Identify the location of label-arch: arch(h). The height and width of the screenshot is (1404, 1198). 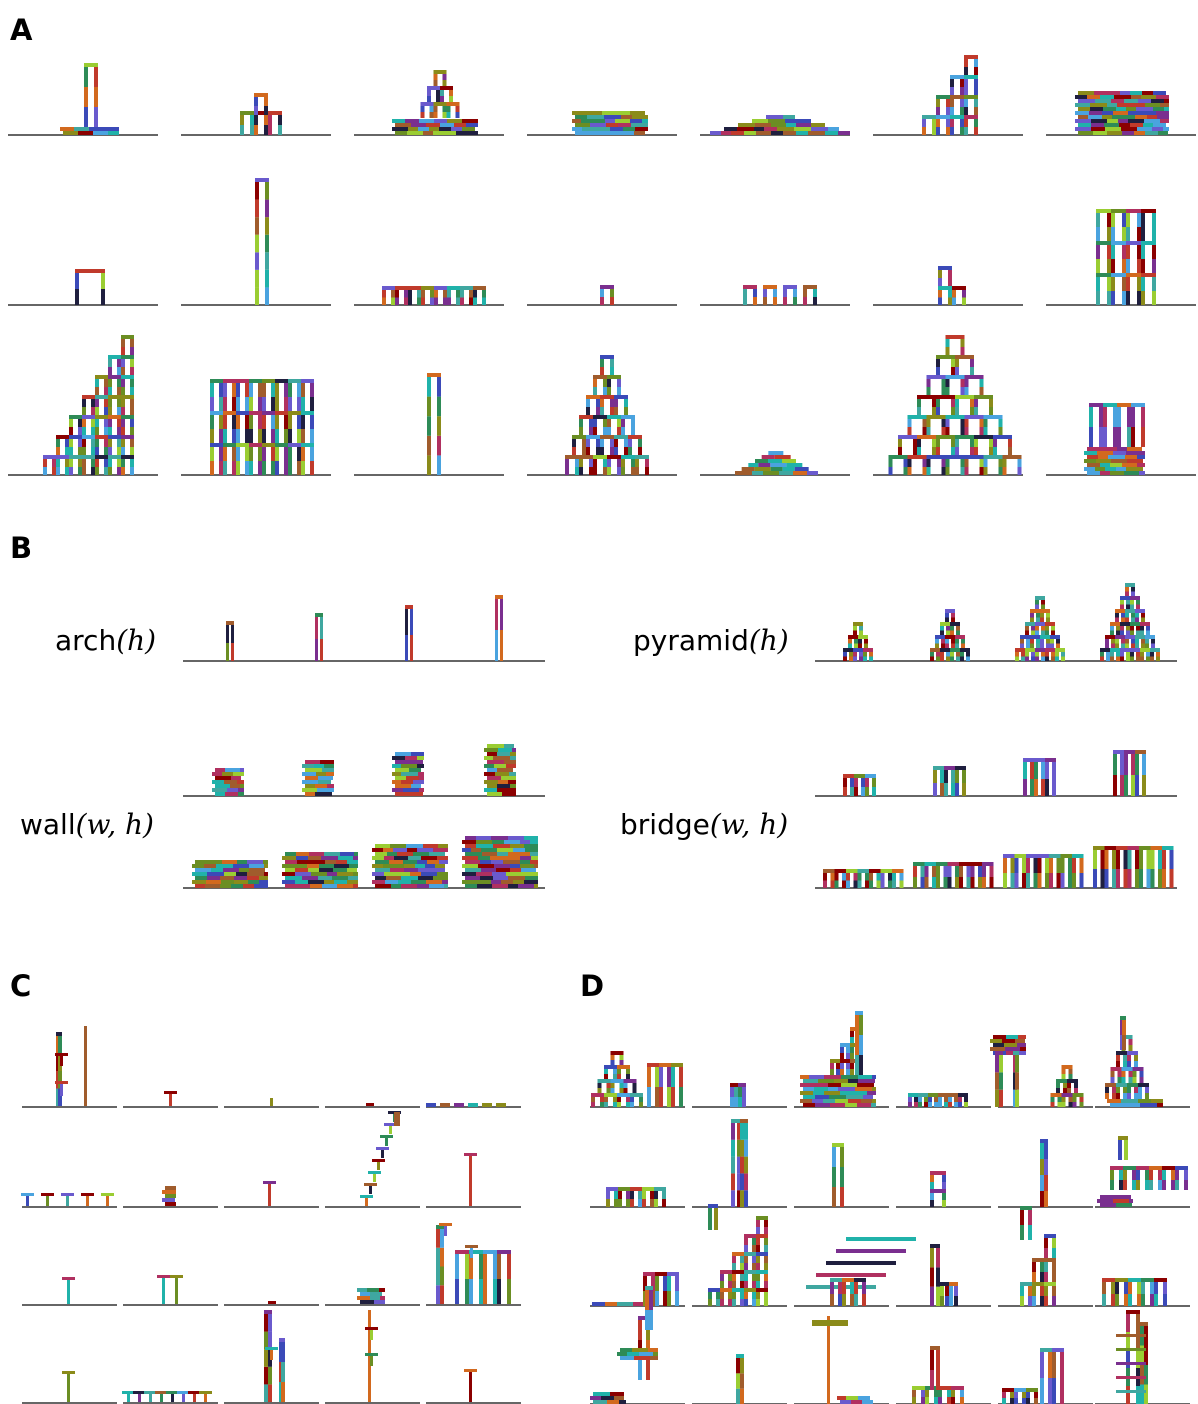
(105, 641).